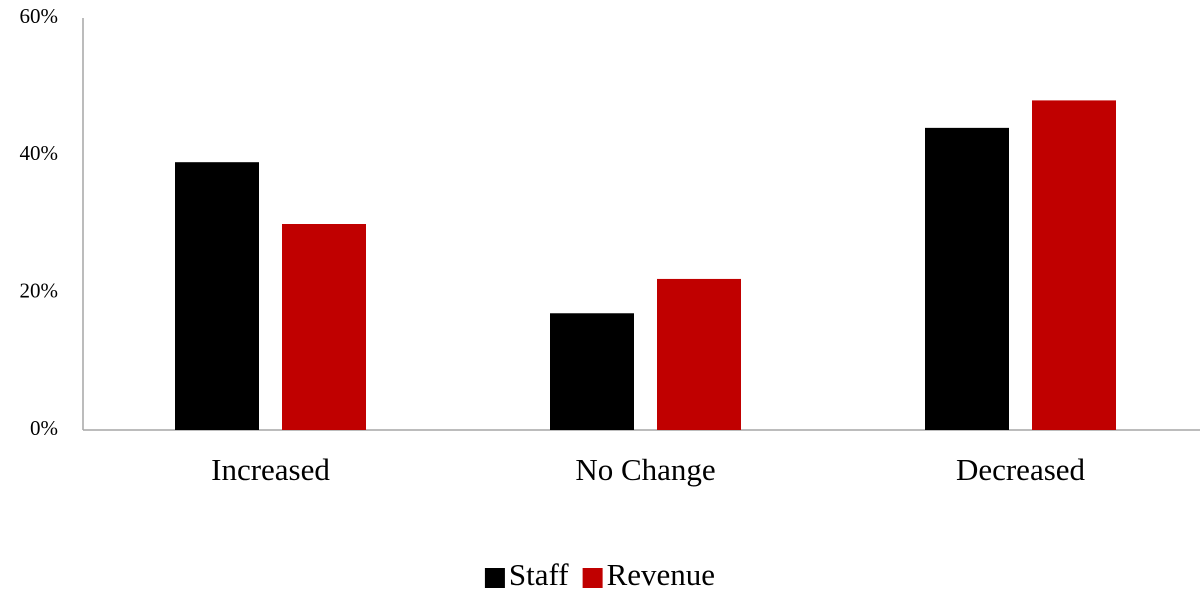  I want to click on y-tick-label: 0%, so click(44, 428).